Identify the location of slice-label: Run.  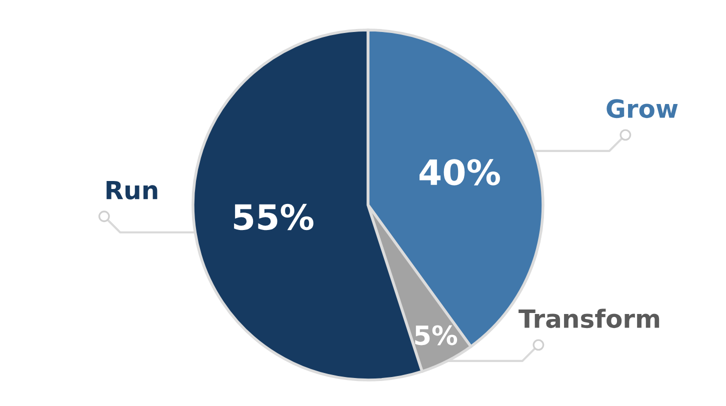
(132, 190).